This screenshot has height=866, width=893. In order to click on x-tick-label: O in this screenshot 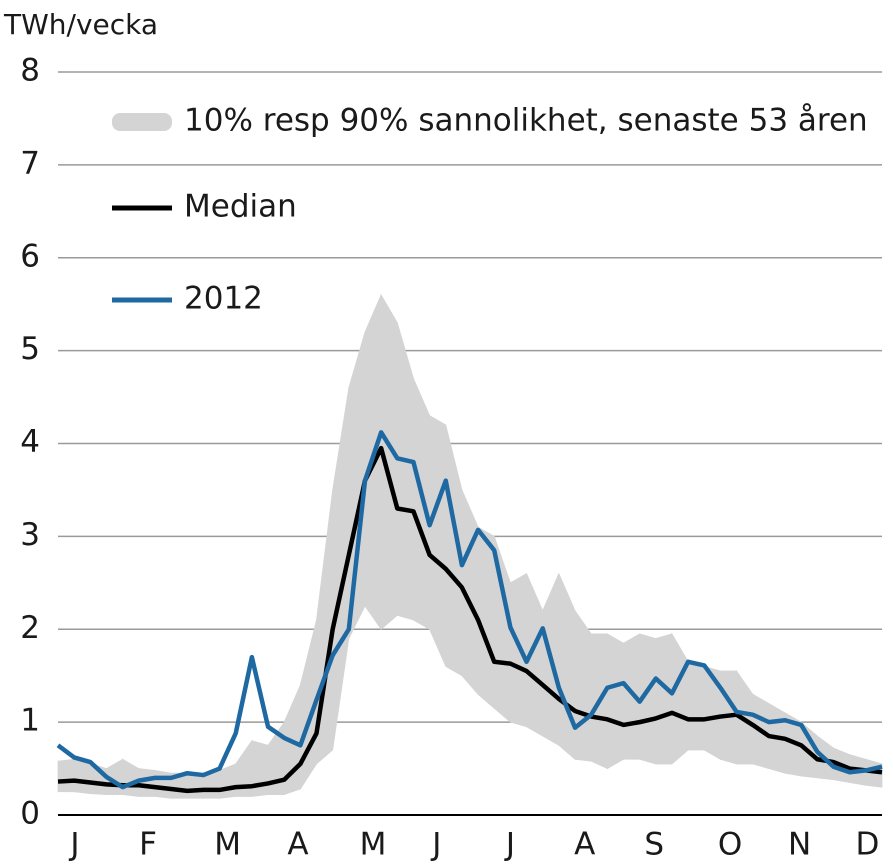, I will do `click(730, 845)`.